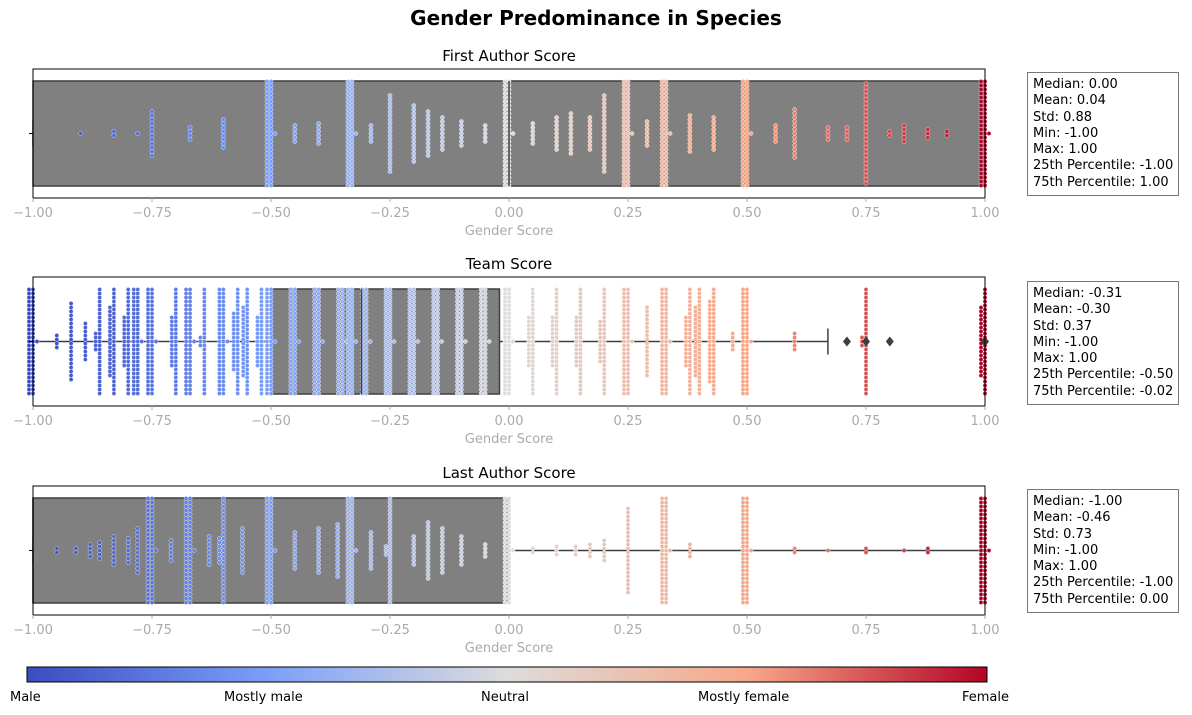  What do you see at coordinates (1075, 84) in the screenshot?
I see `stat-line: Median: 0.00` at bounding box center [1075, 84].